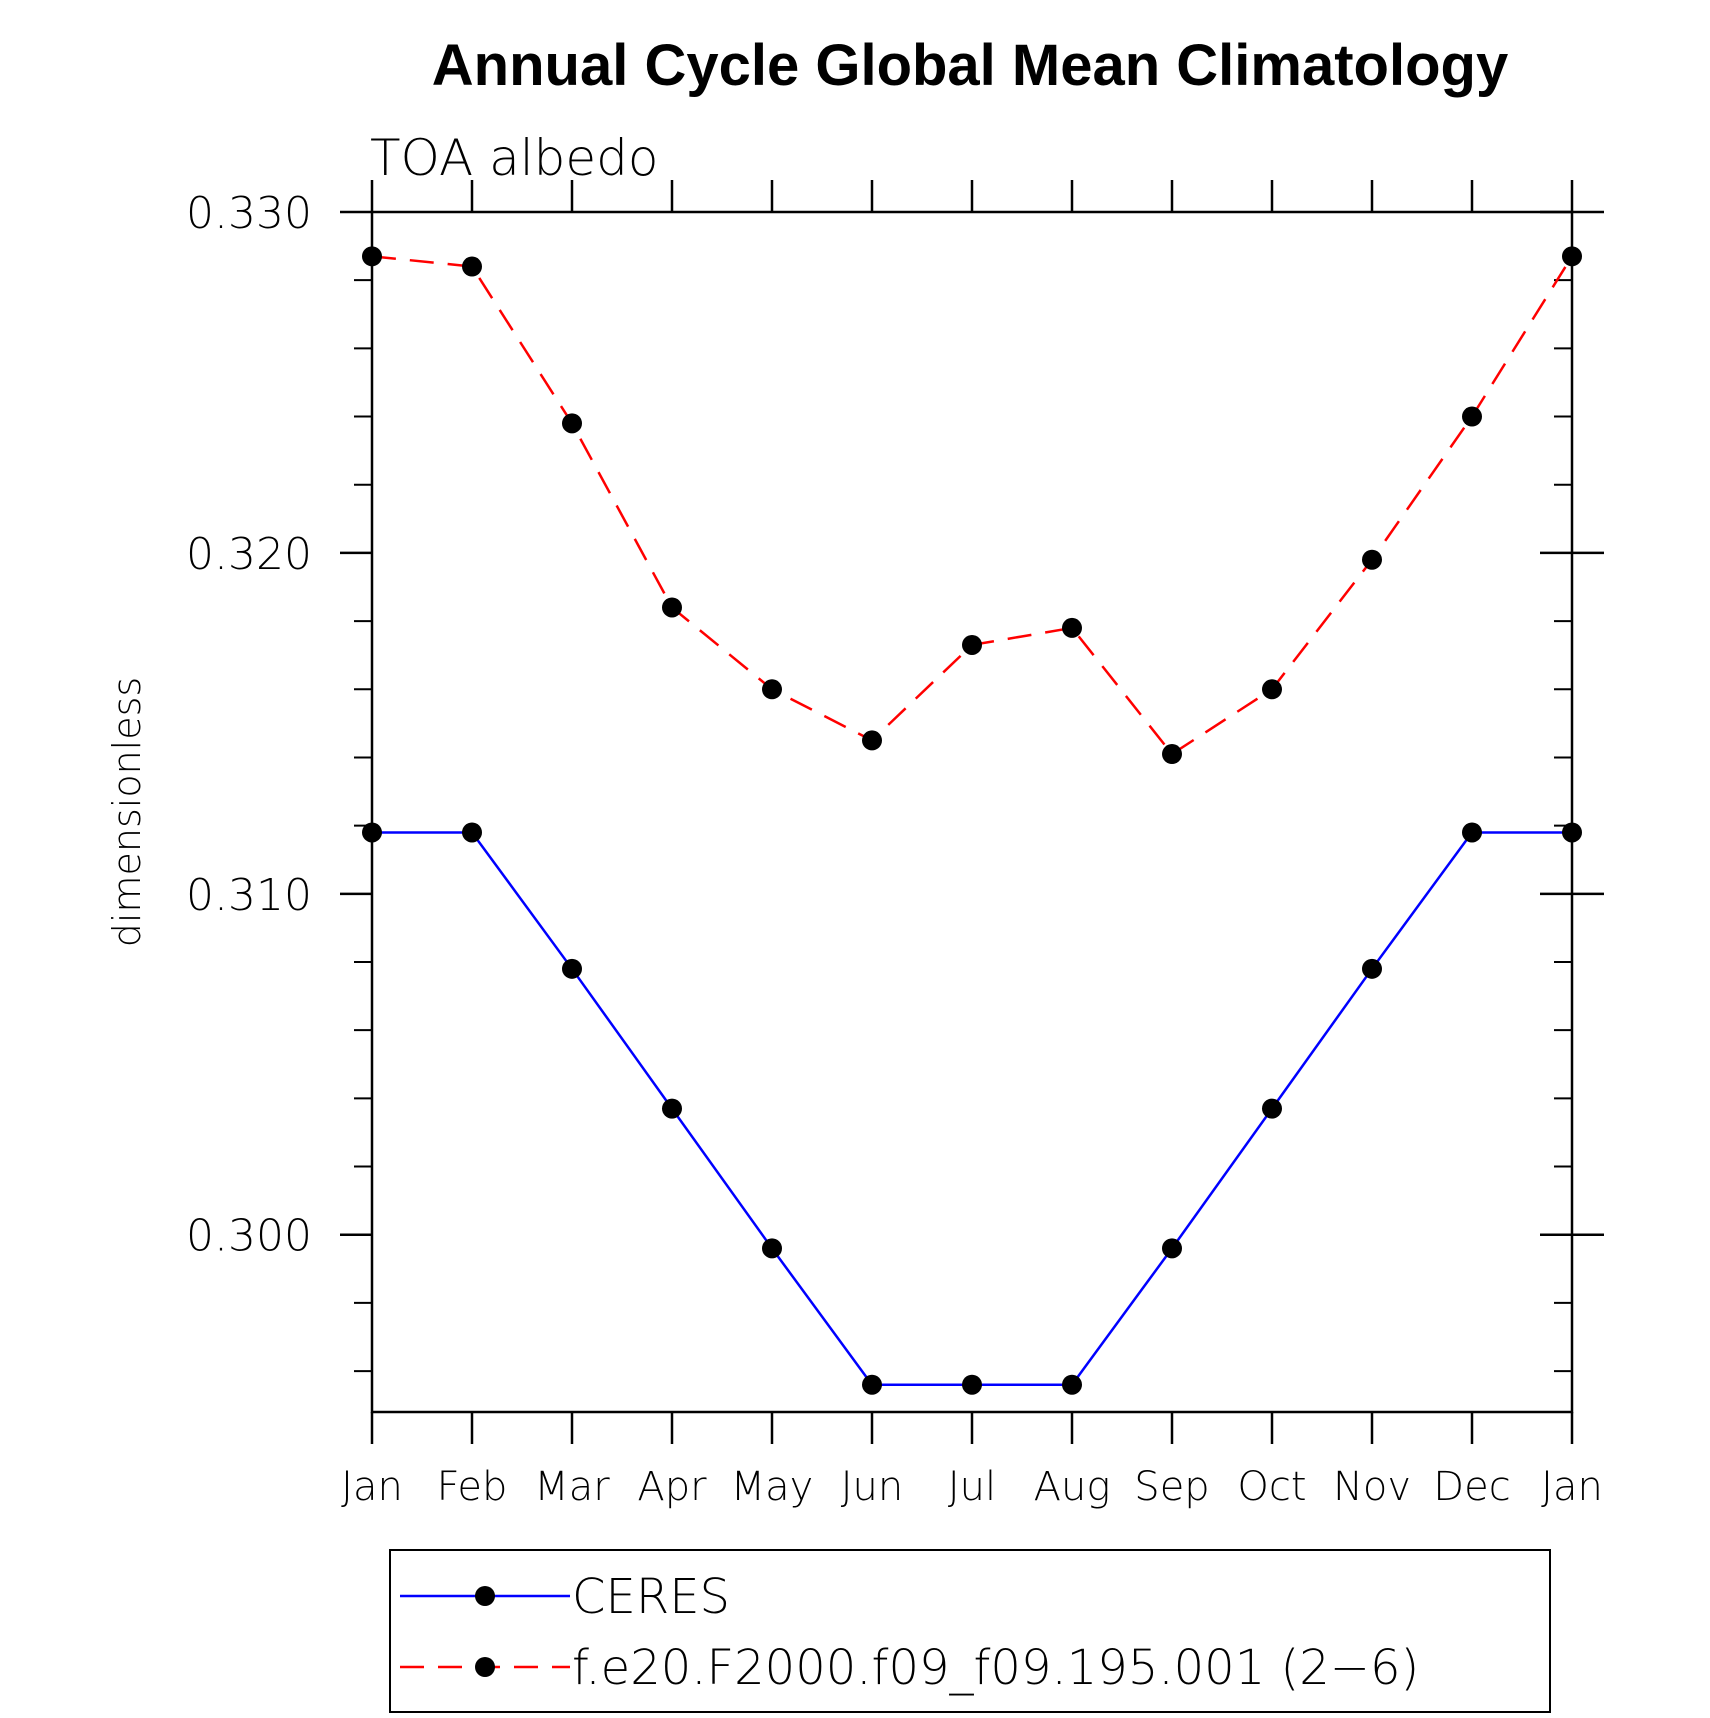 The image size is (1710, 1718). Describe the element at coordinates (672, 1487) in the screenshot. I see `x-tick-label: Apr` at that location.